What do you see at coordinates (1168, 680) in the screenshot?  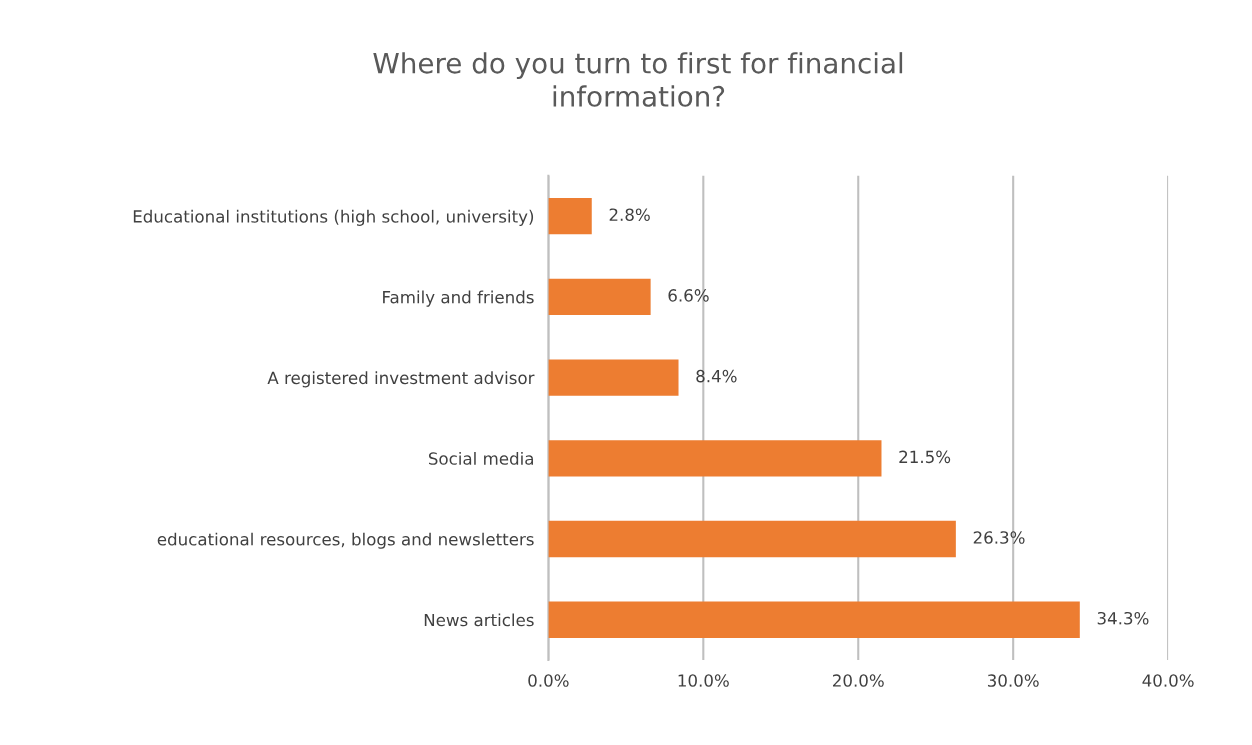 I see `x-tick-label: 40.0%` at bounding box center [1168, 680].